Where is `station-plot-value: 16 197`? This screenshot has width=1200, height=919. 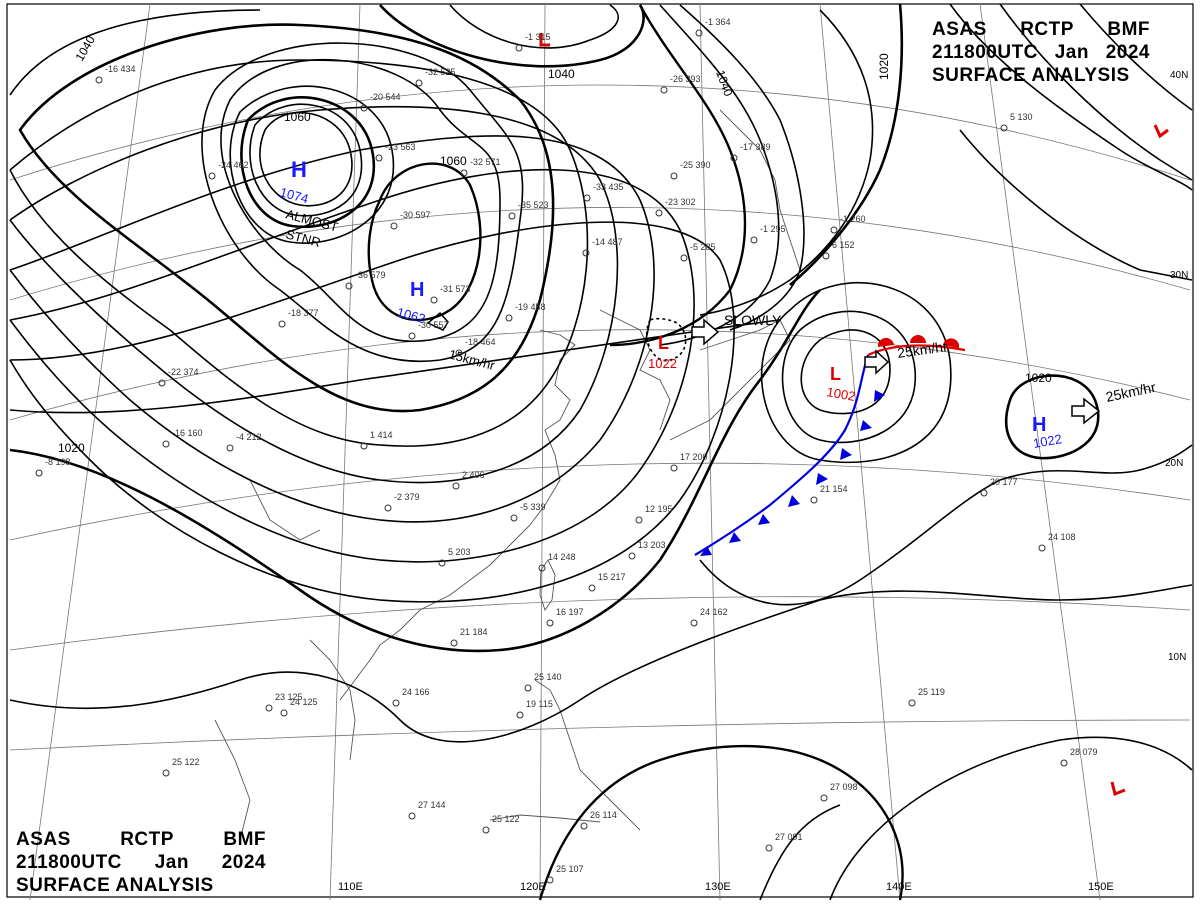 station-plot-value: 16 197 is located at coordinates (570, 612).